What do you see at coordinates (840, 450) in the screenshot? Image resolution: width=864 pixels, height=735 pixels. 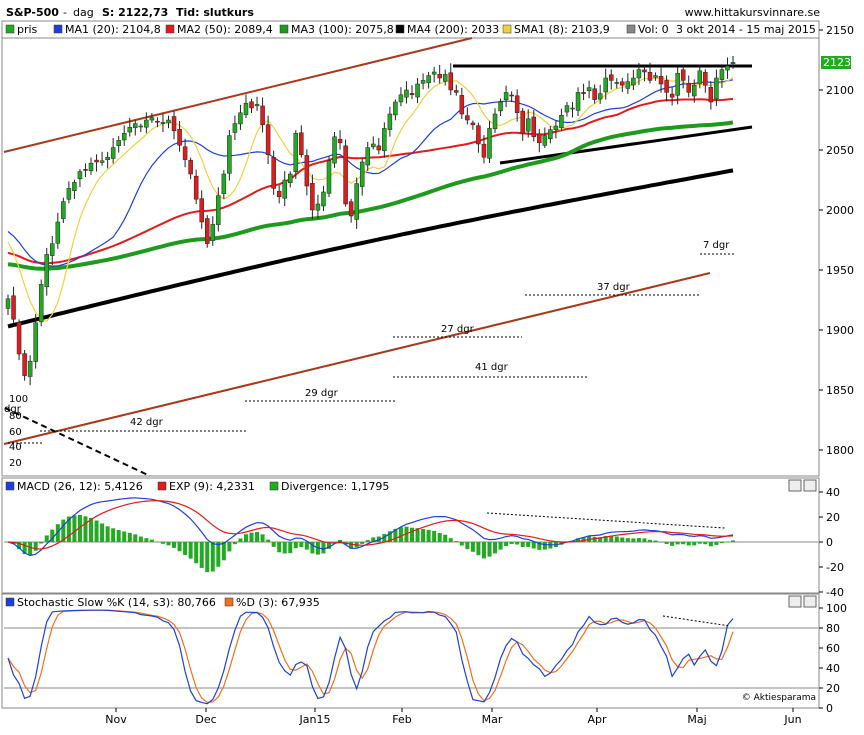 I see `price-tick-label: 1800` at bounding box center [840, 450].